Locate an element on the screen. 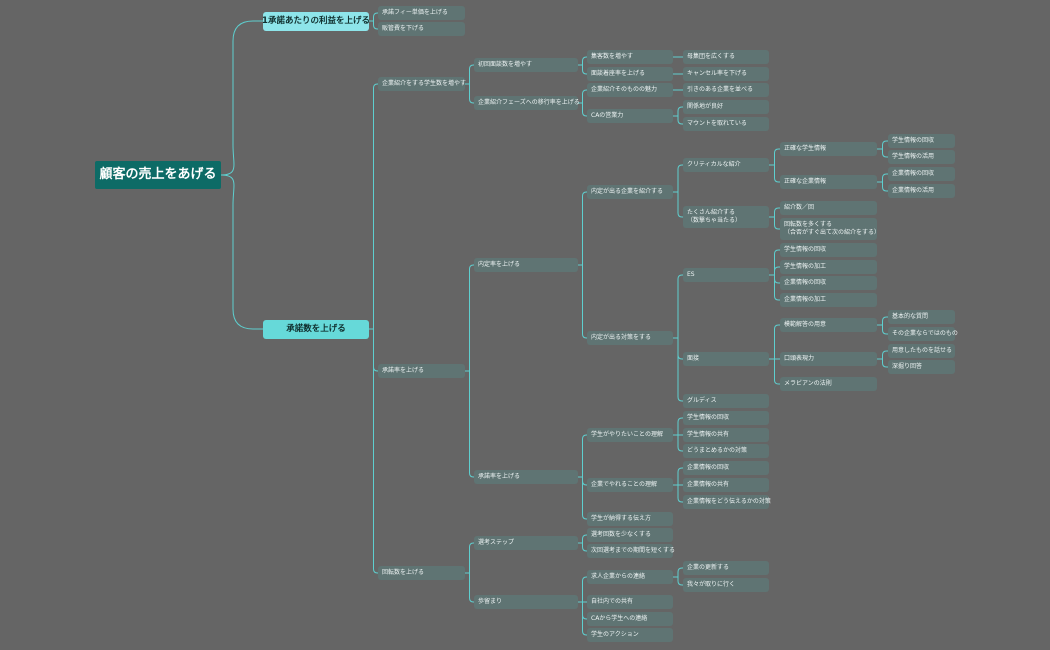 The height and width of the screenshot is (650, 1050). subtopic-node: 学生情報の加工 is located at coordinates (828, 267).